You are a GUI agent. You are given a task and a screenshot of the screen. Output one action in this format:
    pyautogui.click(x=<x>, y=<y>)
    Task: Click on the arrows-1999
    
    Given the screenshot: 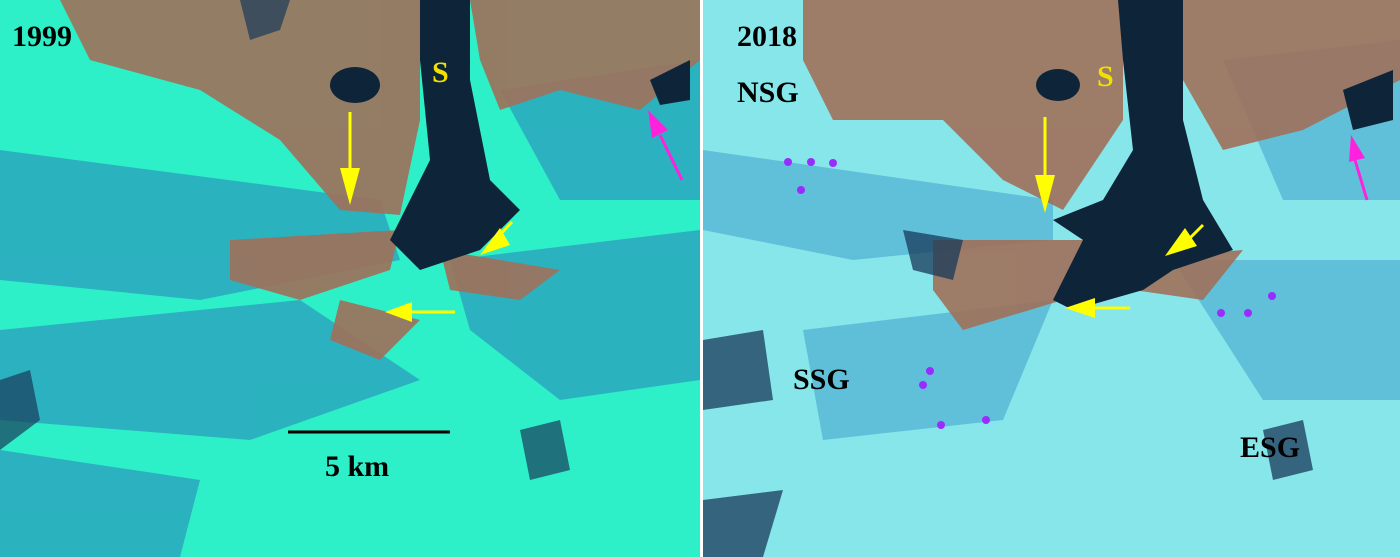 What is the action you would take?
    pyautogui.click(x=512, y=216)
    